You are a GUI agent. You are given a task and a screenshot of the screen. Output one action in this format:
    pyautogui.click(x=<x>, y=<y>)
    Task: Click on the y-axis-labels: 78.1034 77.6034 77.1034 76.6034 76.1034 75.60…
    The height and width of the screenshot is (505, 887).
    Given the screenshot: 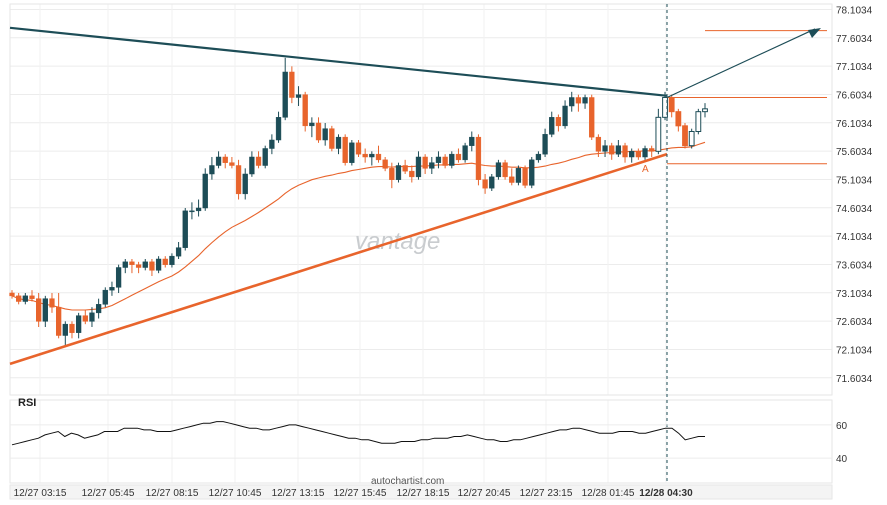 What is the action you would take?
    pyautogui.click(x=854, y=194)
    